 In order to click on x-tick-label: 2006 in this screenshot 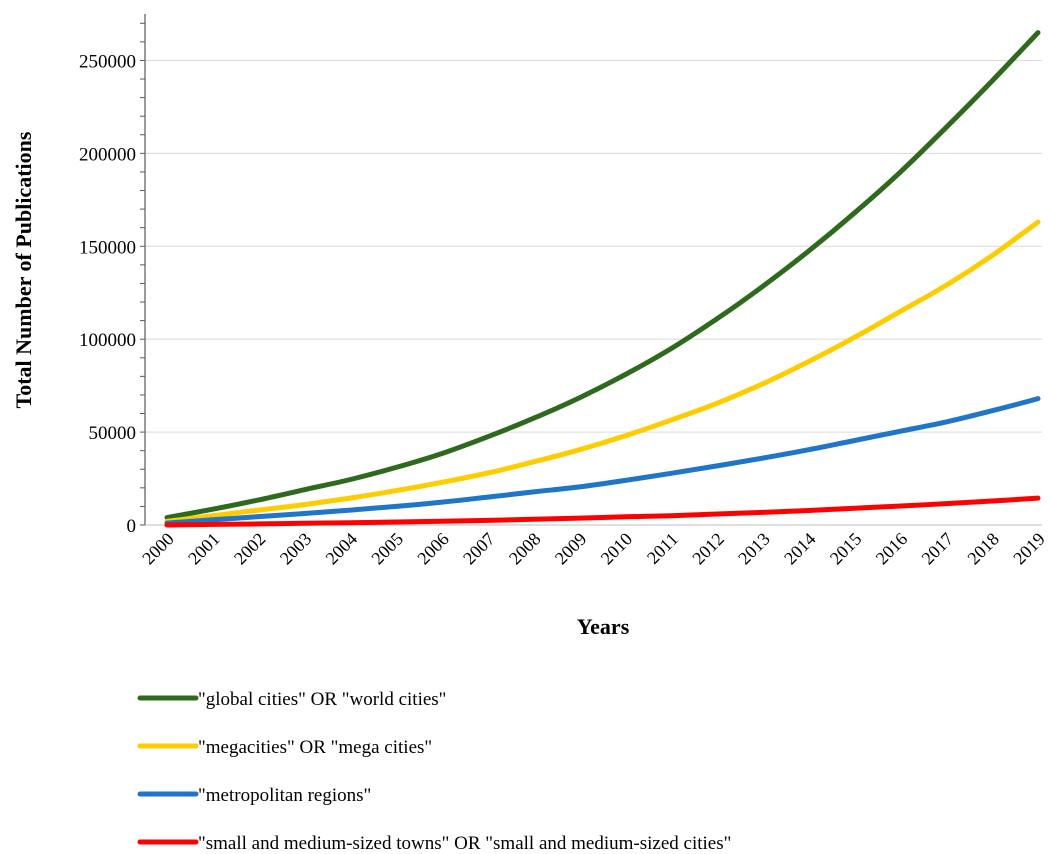, I will do `click(433, 549)`.